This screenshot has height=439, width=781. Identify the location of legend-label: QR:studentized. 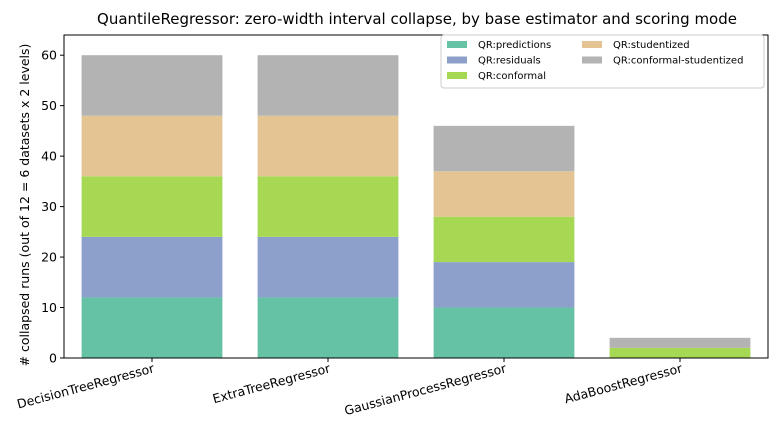
(651, 45).